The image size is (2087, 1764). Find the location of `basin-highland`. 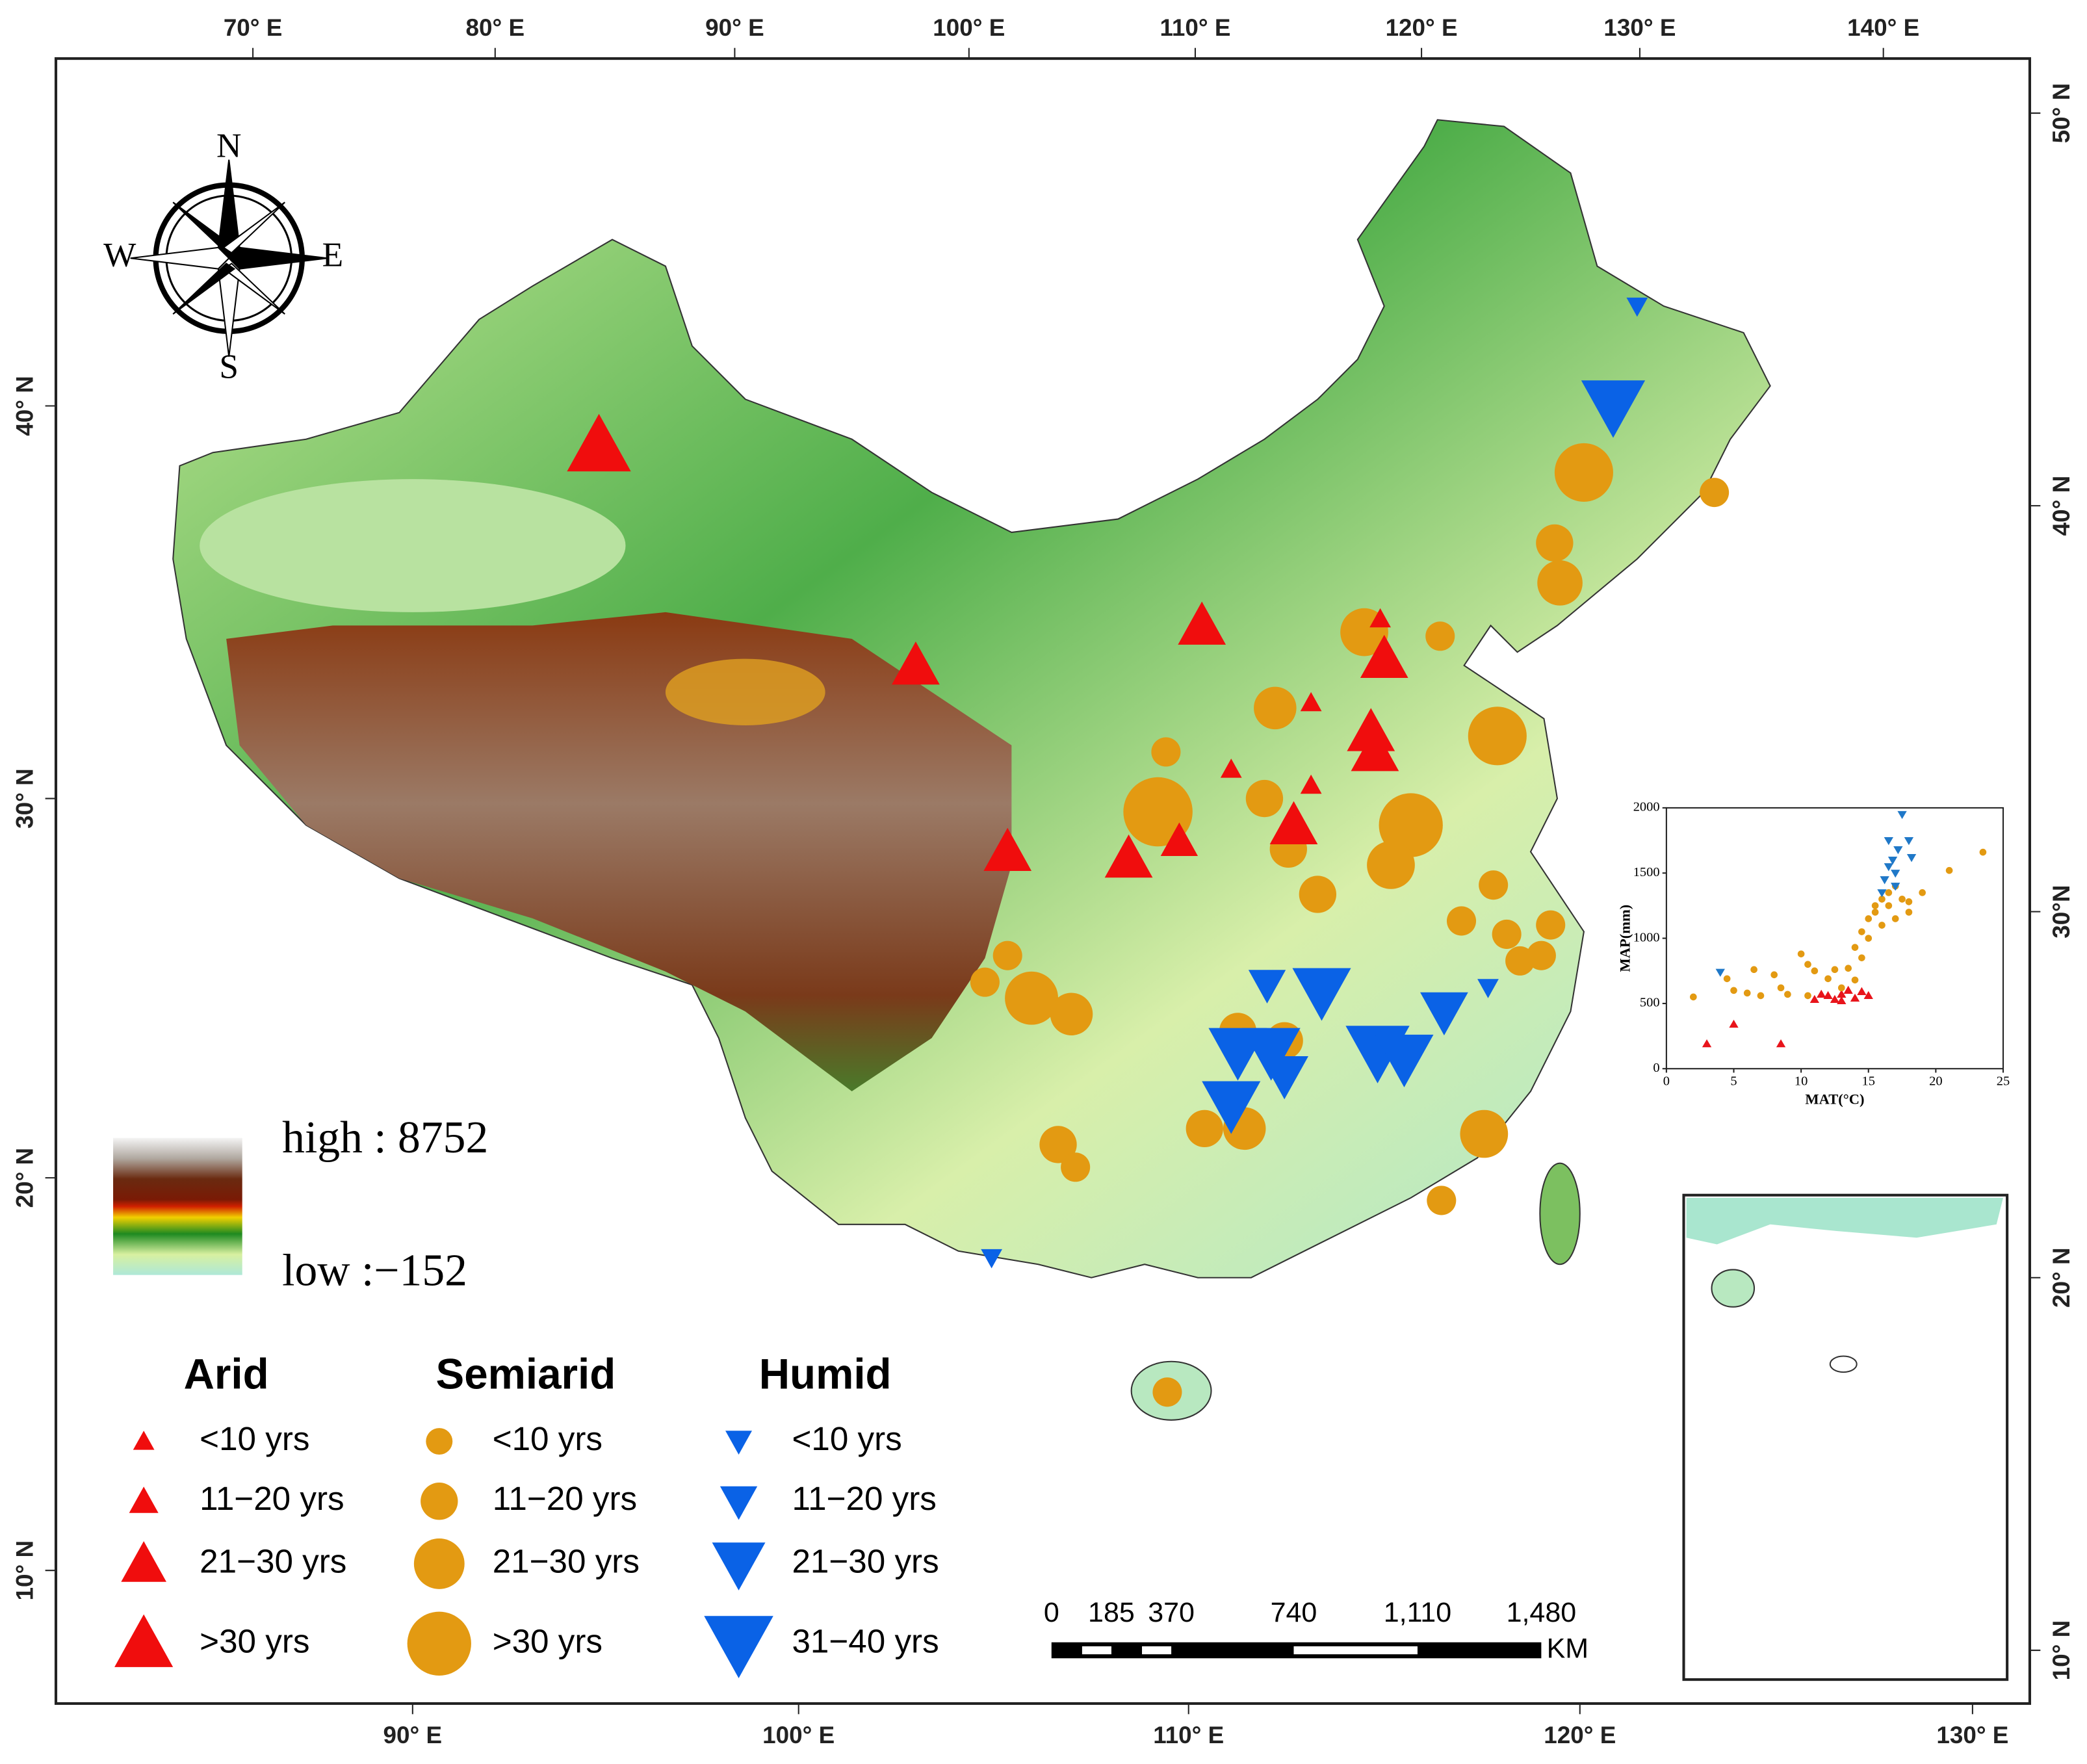

basin-highland is located at coordinates (745, 691).